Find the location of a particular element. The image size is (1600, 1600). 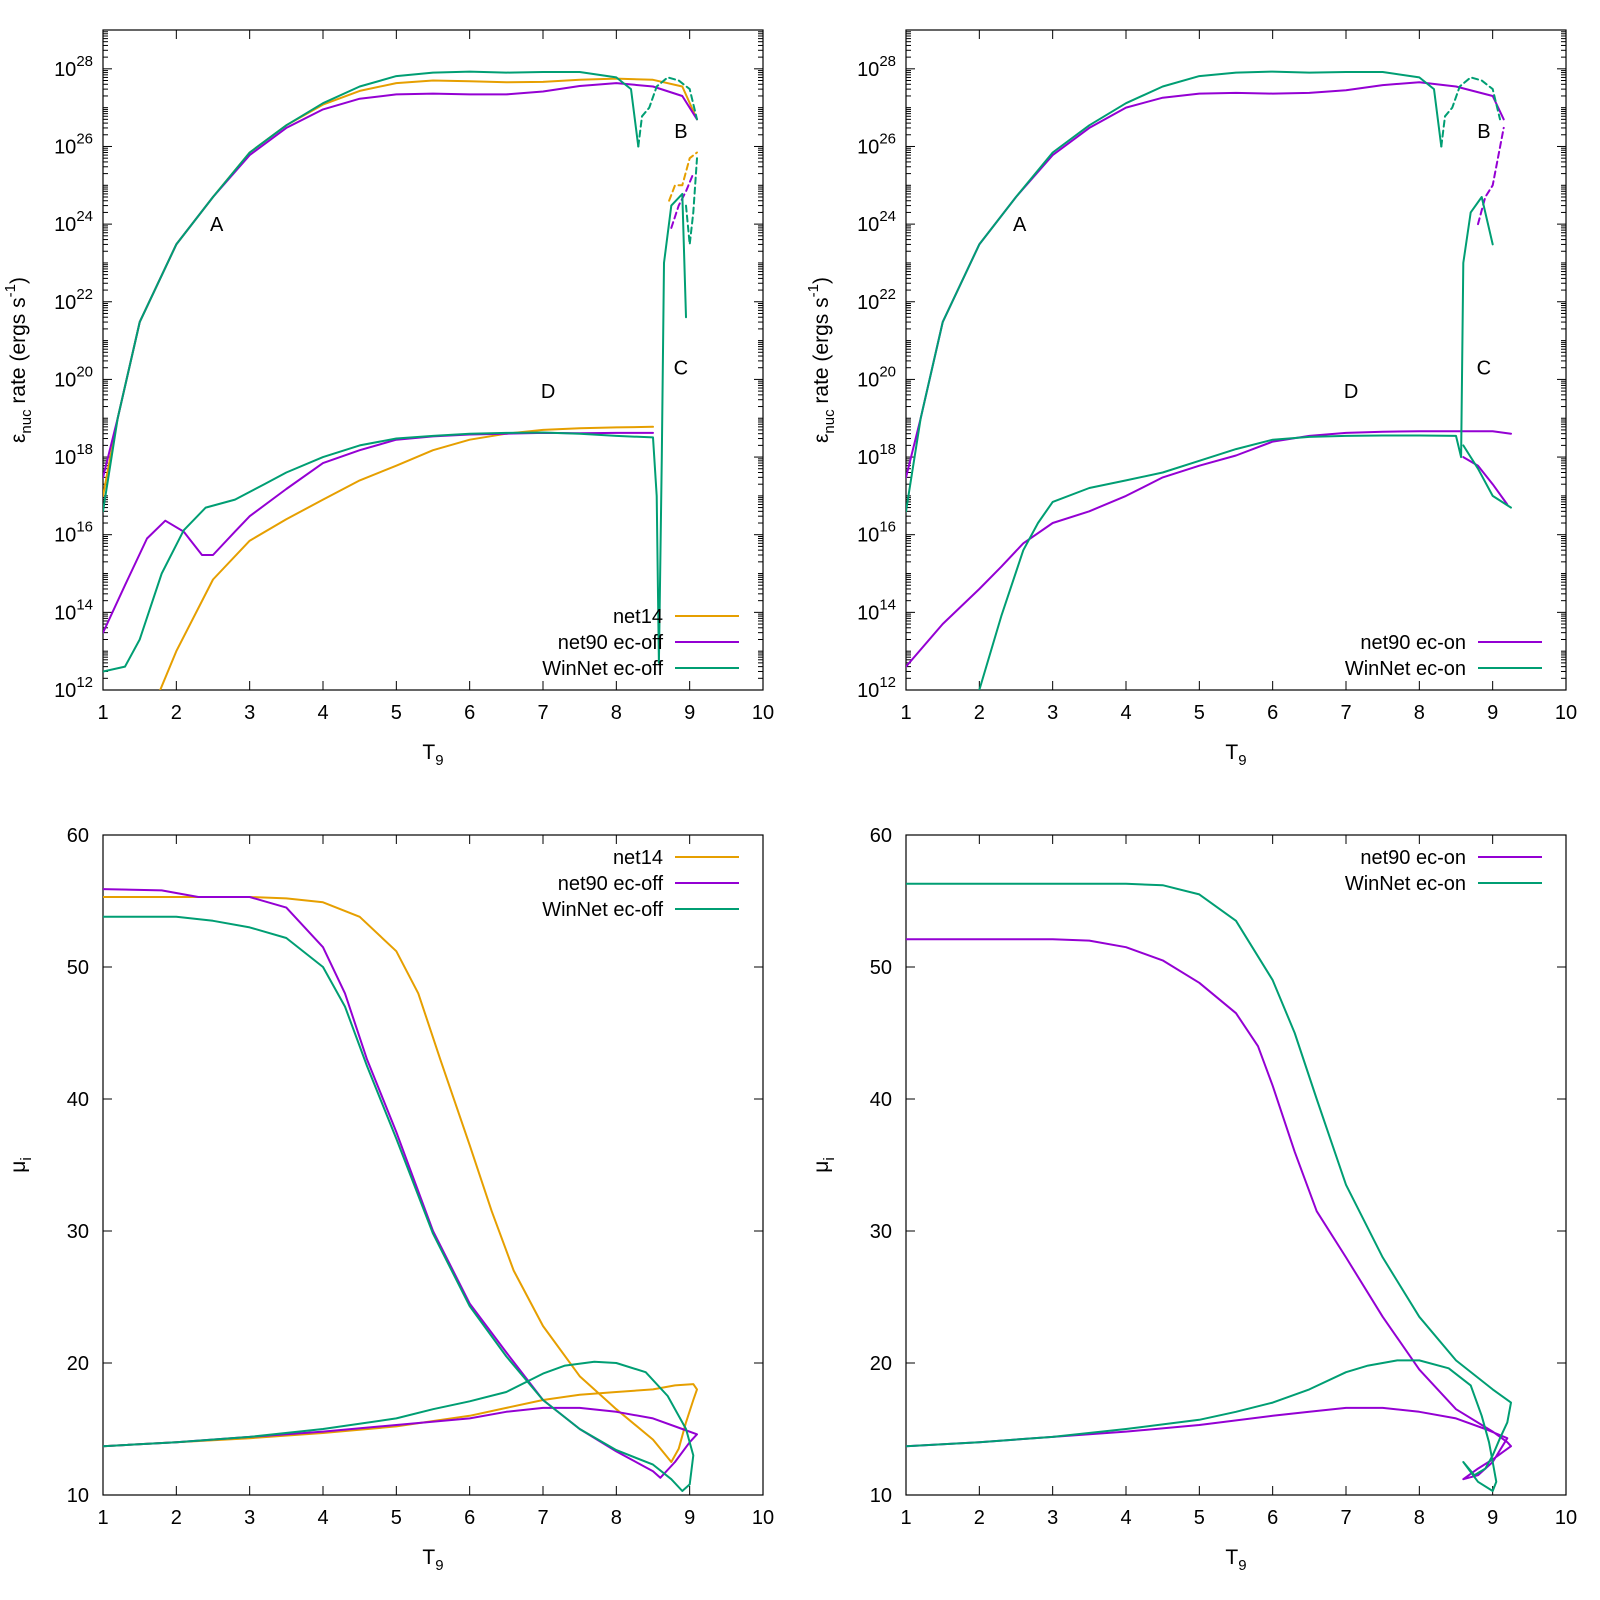

y-tick-exponent: 28 is located at coordinates (887, 61).